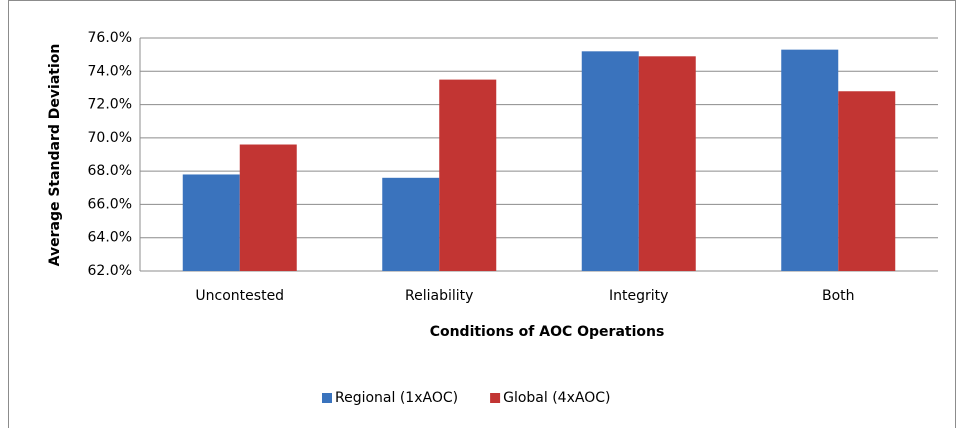 This screenshot has height=428, width=956. Describe the element at coordinates (110, 238) in the screenshot. I see `y-tick-label: 64.0%` at that location.